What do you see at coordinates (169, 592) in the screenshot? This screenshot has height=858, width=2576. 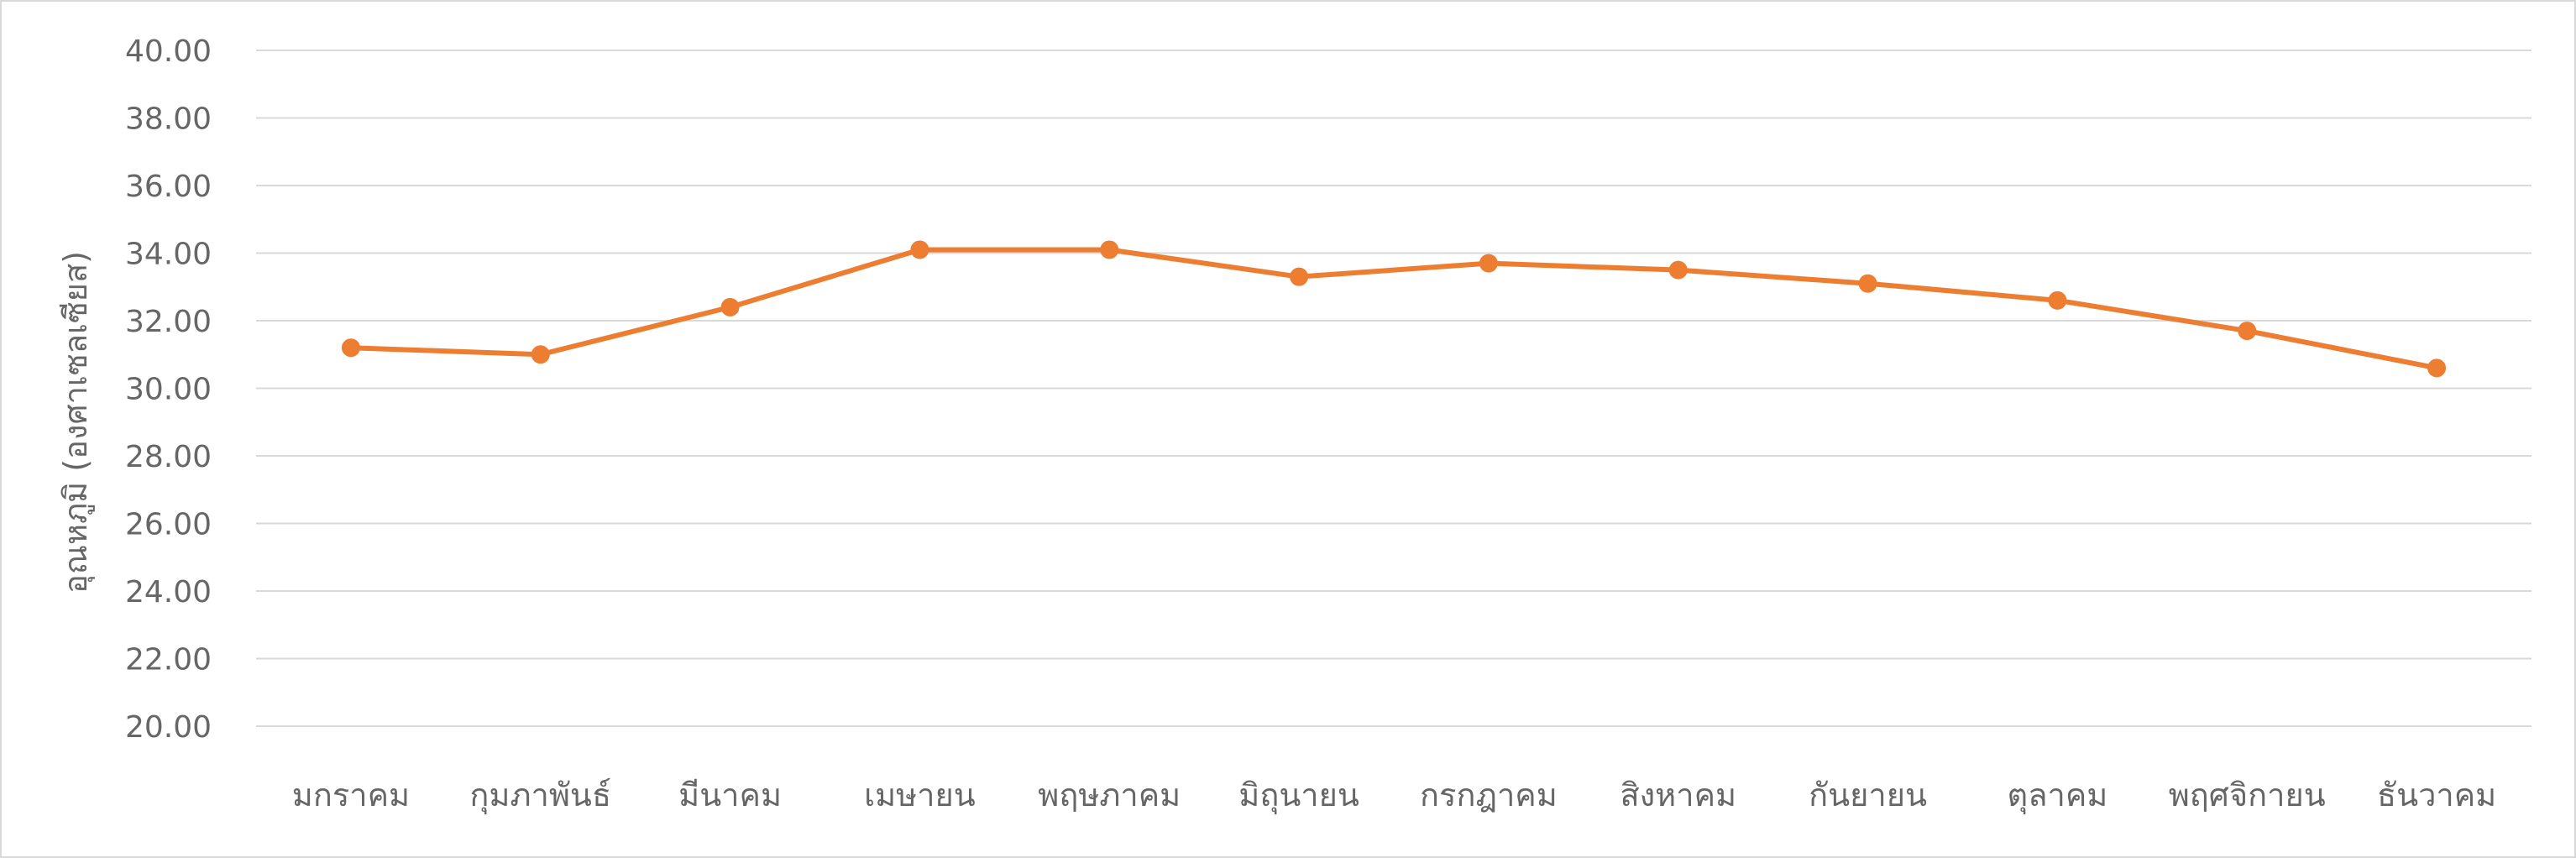 I see `y-tick-label: 24.00` at bounding box center [169, 592].